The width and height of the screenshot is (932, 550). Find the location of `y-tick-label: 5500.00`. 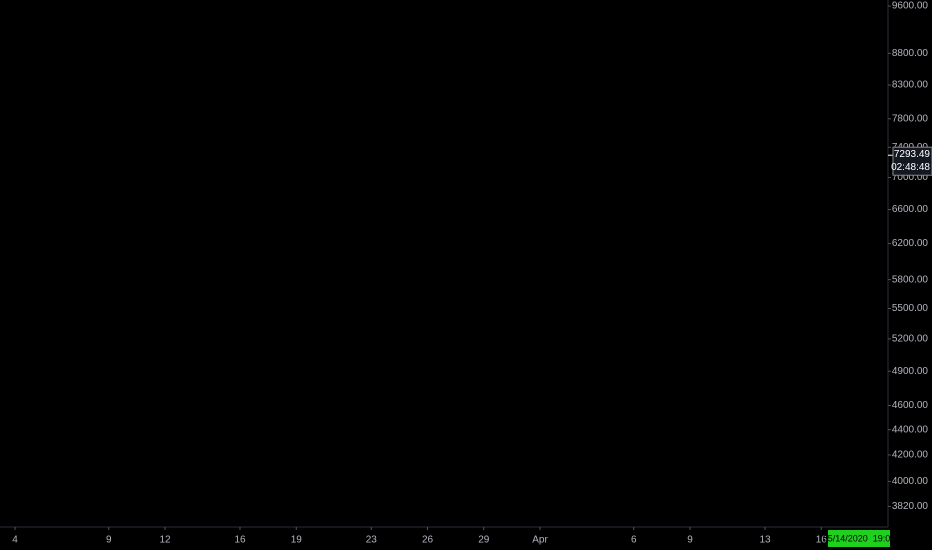

y-tick-label: 5500.00 is located at coordinates (910, 308).